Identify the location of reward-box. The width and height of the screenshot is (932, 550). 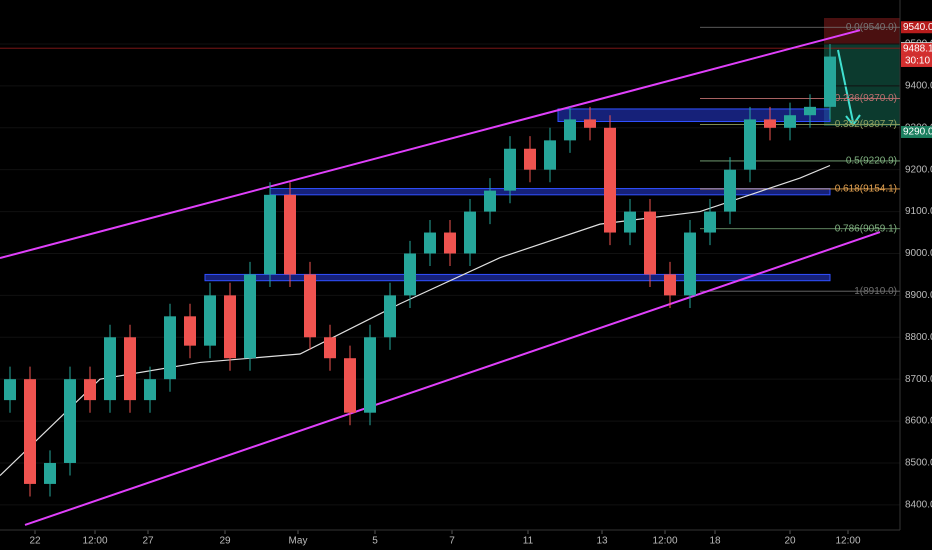
(862, 85).